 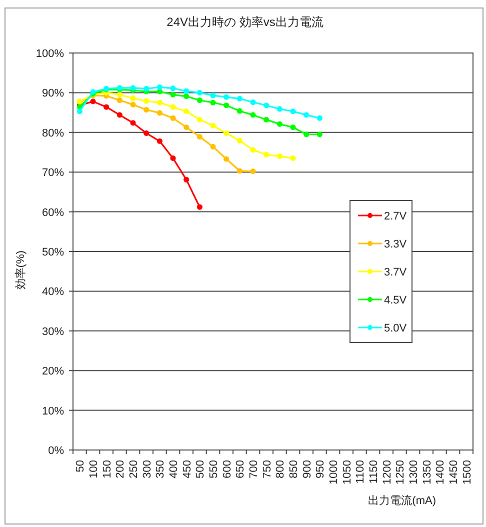 What do you see at coordinates (53, 173) in the screenshot?
I see `y-tick-label: 70%` at bounding box center [53, 173].